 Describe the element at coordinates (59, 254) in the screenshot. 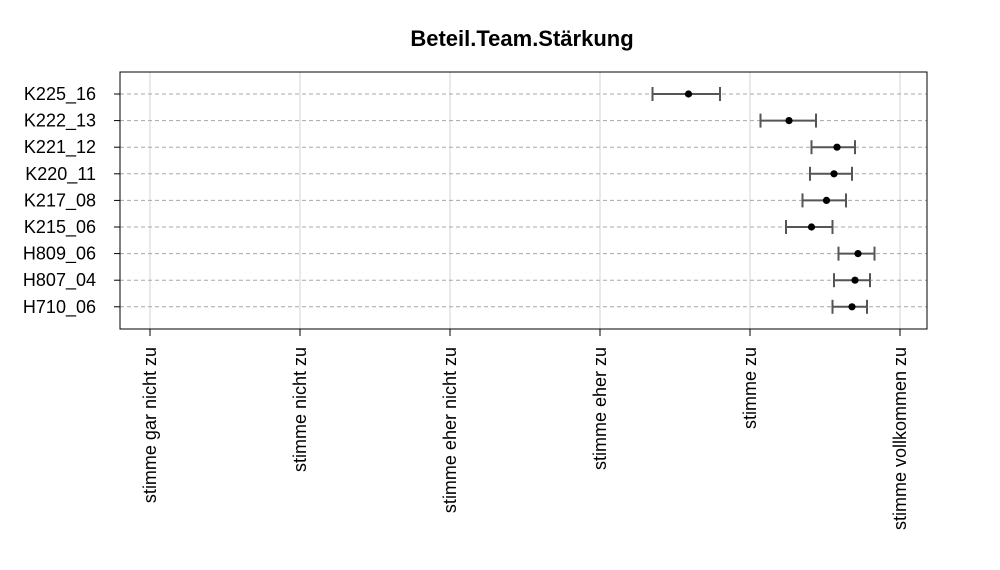

I see `y-tick-label: H809_06` at that location.